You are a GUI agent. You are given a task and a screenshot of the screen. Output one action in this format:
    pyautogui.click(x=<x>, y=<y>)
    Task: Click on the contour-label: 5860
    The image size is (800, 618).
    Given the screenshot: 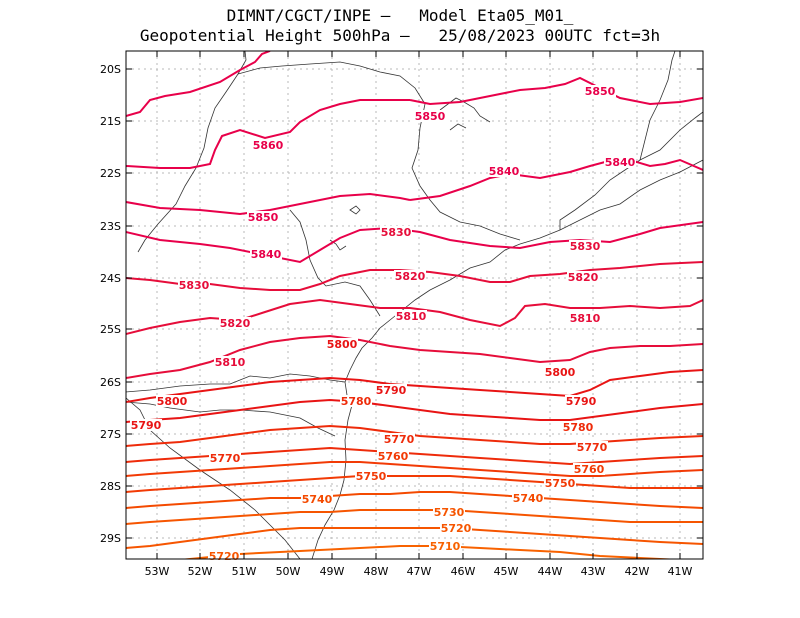 What is the action you would take?
    pyautogui.click(x=268, y=145)
    